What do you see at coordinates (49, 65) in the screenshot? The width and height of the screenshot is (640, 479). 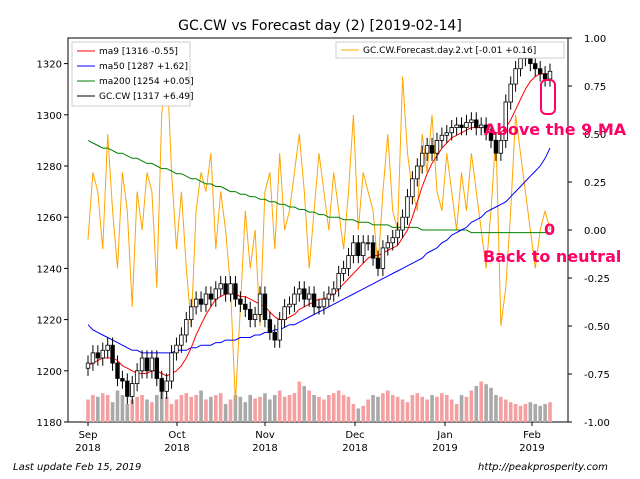 I see `y-left-tick-label: 1320` at bounding box center [49, 65].